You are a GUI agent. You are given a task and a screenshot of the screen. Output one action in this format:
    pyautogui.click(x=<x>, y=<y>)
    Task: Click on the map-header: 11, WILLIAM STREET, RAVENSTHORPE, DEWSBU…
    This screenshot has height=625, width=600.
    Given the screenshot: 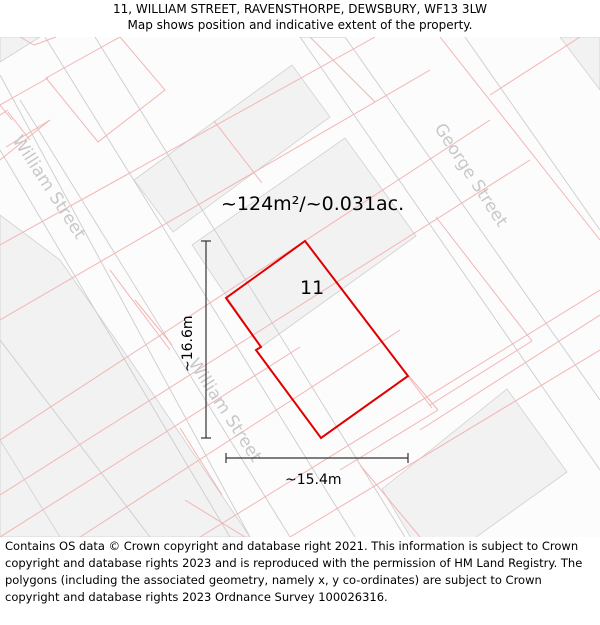 What is the action you would take?
    pyautogui.click(x=300, y=18)
    